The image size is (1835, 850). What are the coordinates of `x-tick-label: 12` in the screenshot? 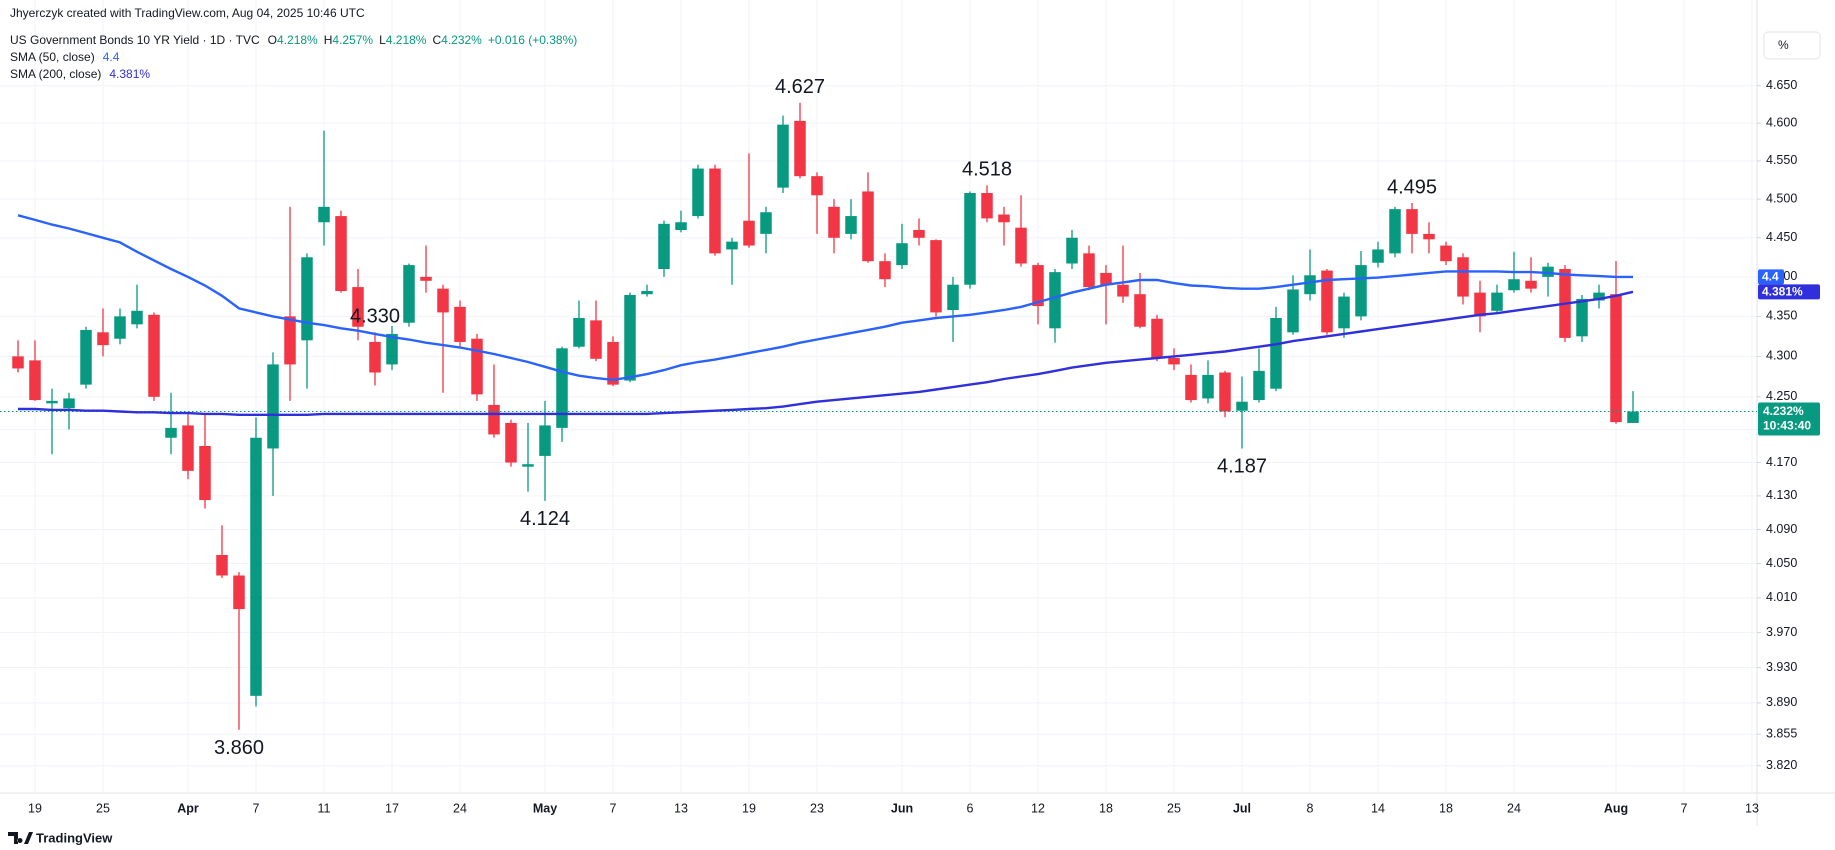 It's located at (1038, 808).